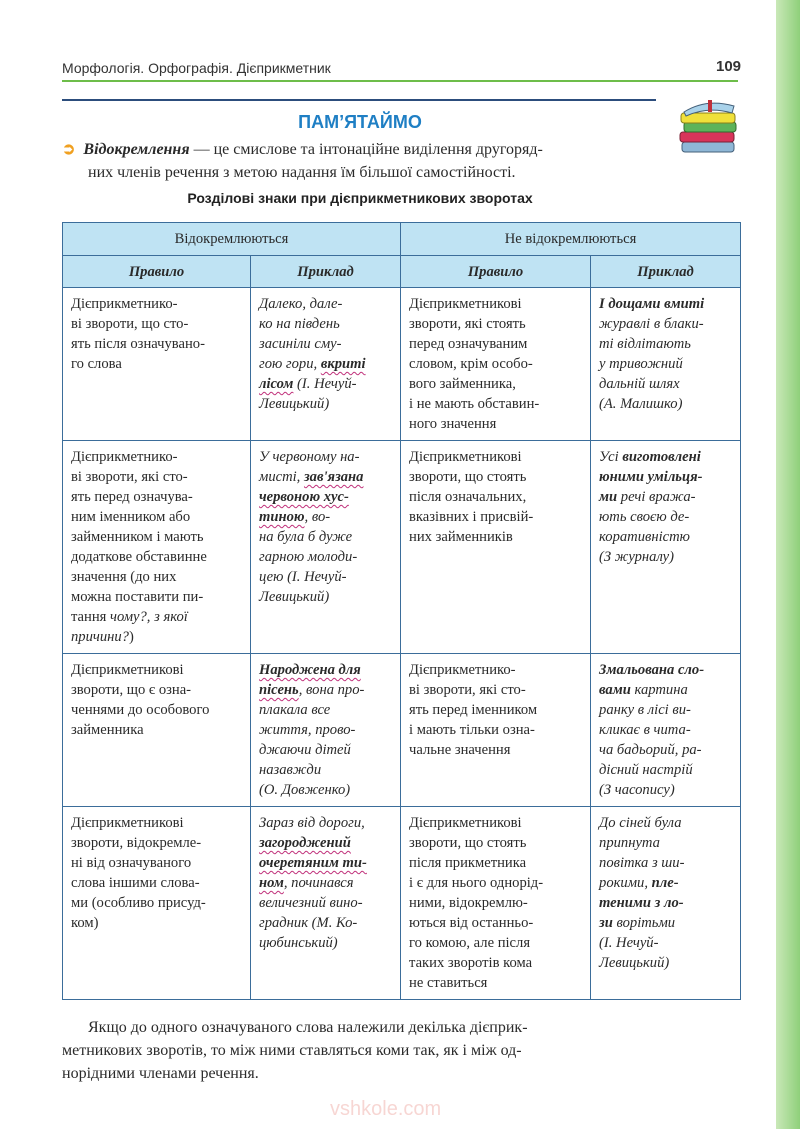  I want to click on cell-line: гарною молоди-, so click(308, 557).